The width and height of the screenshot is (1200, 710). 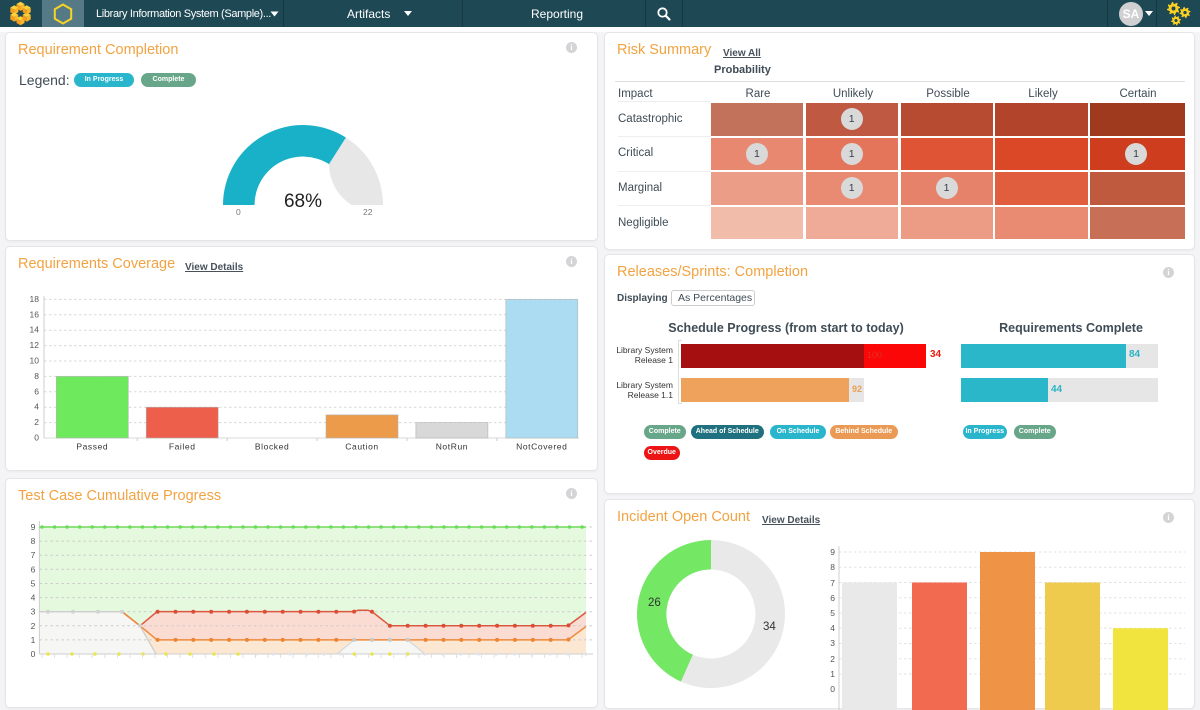 What do you see at coordinates (303, 201) in the screenshot?
I see `svg-text: 68%` at bounding box center [303, 201].